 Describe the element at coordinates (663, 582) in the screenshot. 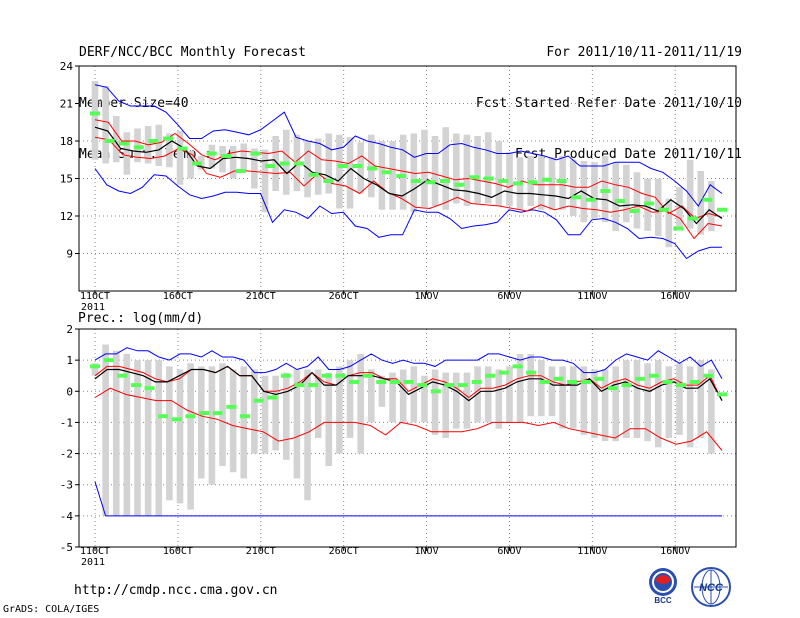

I see `bcc-logo-ring` at that location.